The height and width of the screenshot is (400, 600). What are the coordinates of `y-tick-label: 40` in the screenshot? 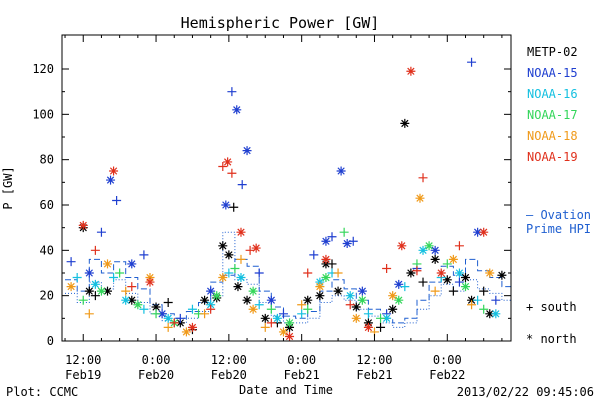 It's located at (47, 250).